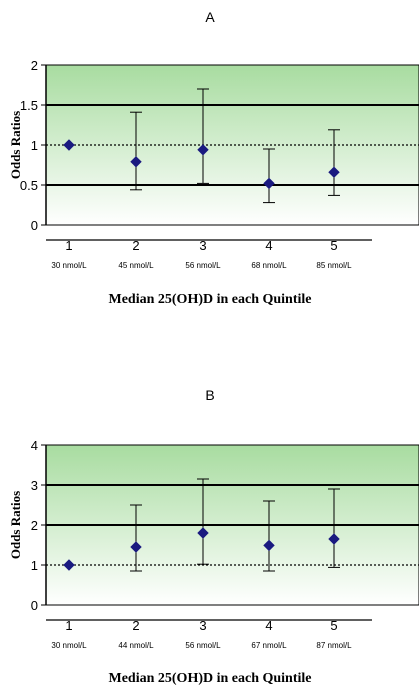 The height and width of the screenshot is (692, 419). What do you see at coordinates (210, 17) in the screenshot?
I see `panel-a-letter: A` at bounding box center [210, 17].